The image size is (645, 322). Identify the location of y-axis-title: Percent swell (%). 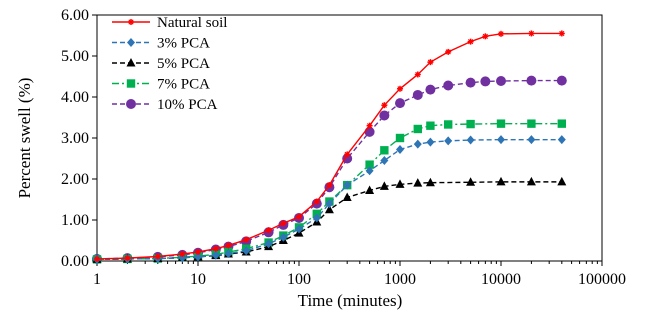
(24, 138).